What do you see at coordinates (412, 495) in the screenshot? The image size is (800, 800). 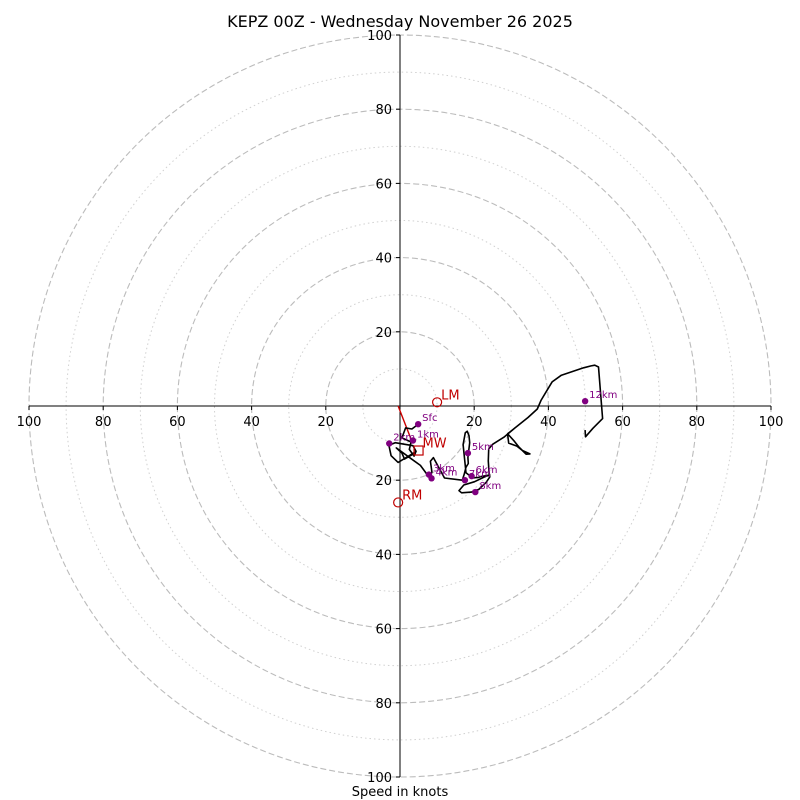 I see `storm-motion-label-RM: RM` at bounding box center [412, 495].